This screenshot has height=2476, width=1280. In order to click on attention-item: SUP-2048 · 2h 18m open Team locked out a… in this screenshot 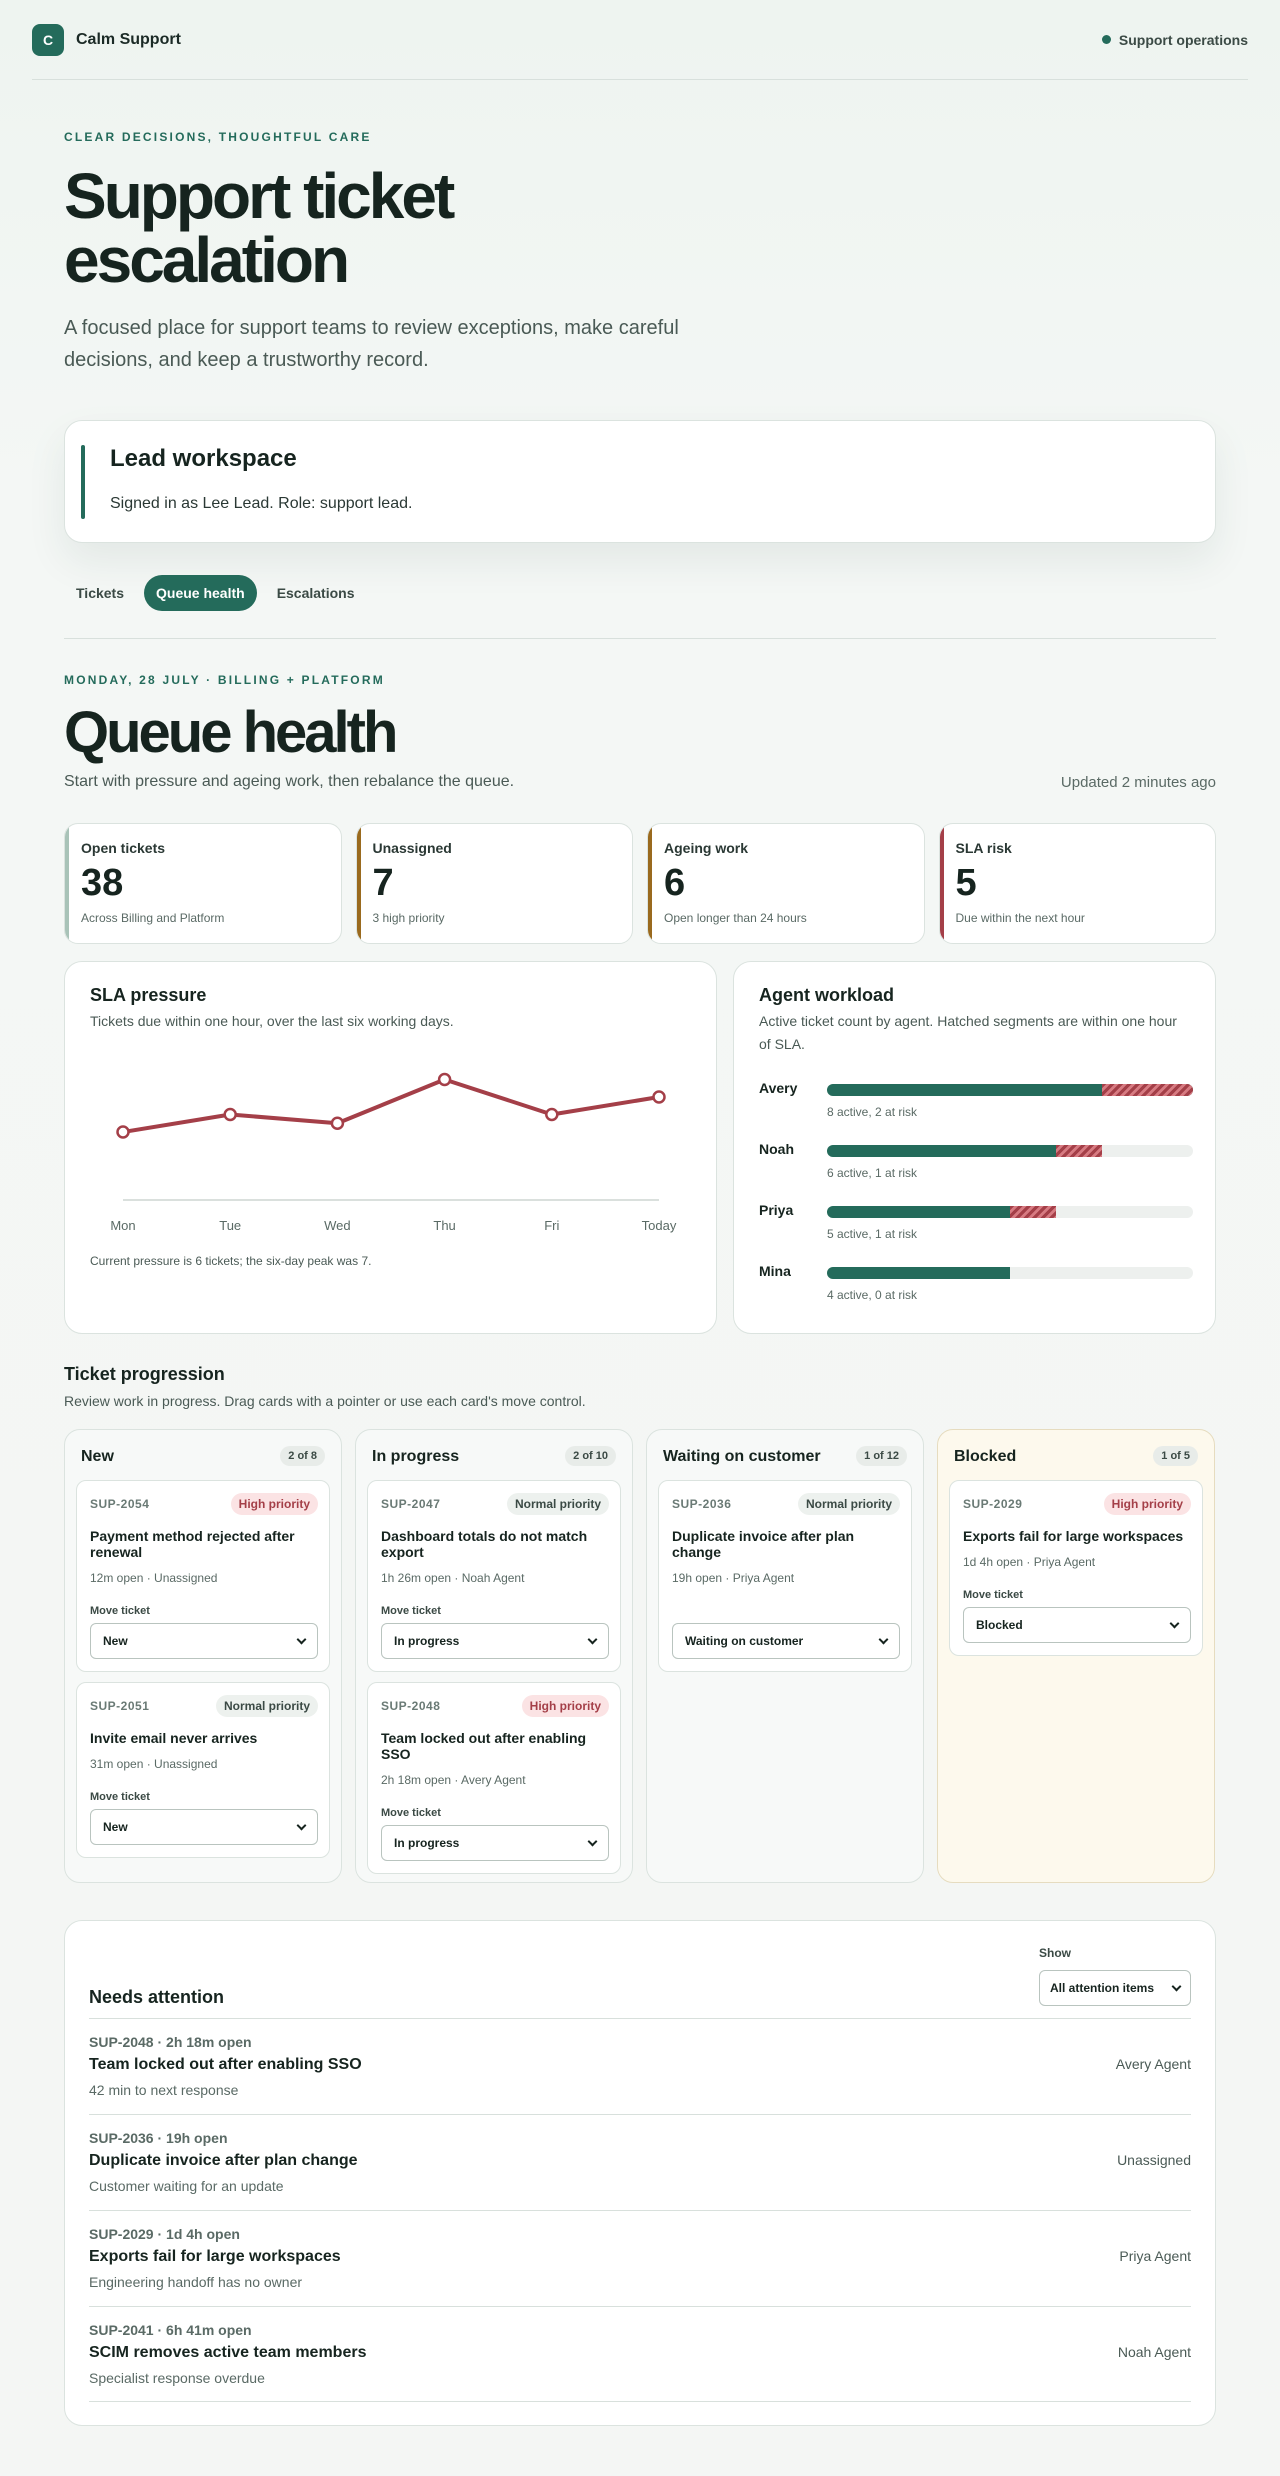, I will do `click(640, 2066)`.